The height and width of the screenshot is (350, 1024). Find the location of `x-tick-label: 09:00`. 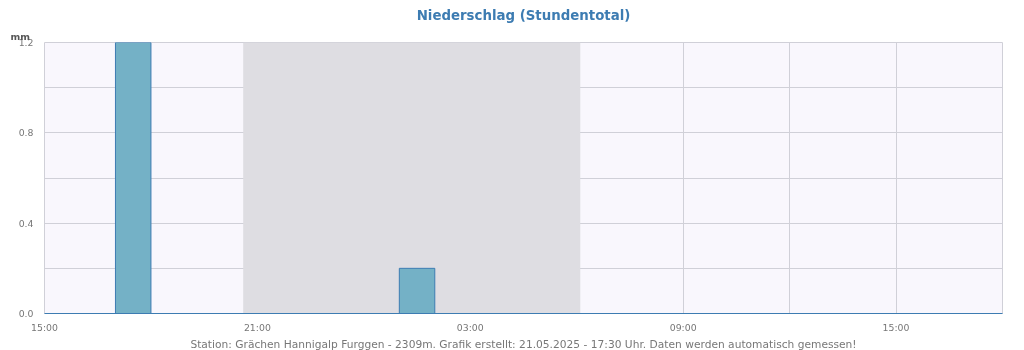

x-tick-label: 09:00 is located at coordinates (683, 327).